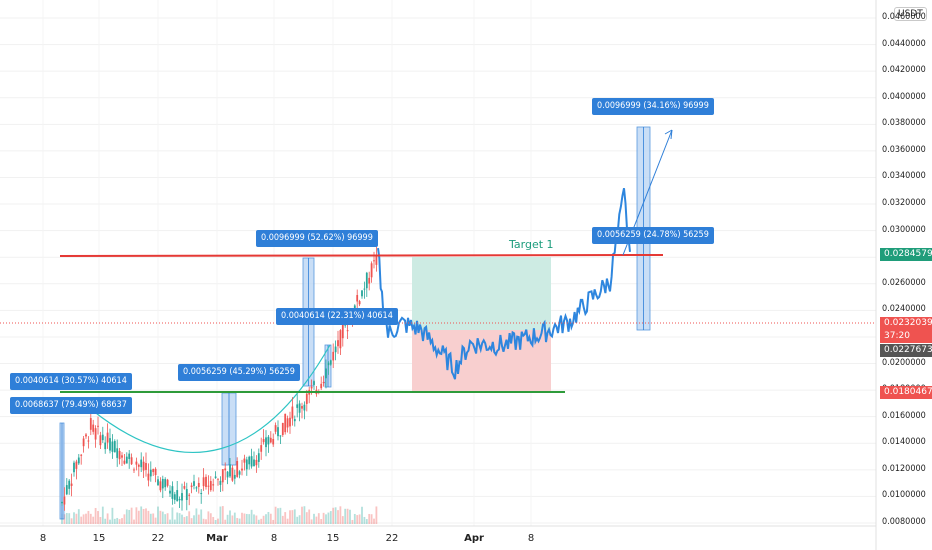  What do you see at coordinates (904, 203) in the screenshot?
I see `y-tick-label: 0.0320000` at bounding box center [904, 203].